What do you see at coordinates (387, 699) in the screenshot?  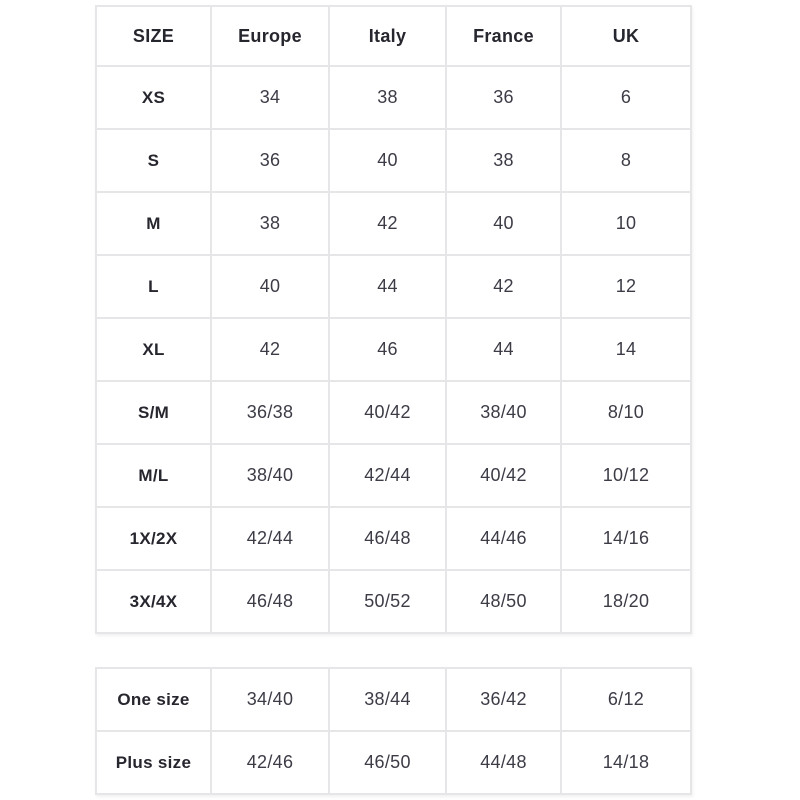 I see `size-value-cell: 38/44` at bounding box center [387, 699].